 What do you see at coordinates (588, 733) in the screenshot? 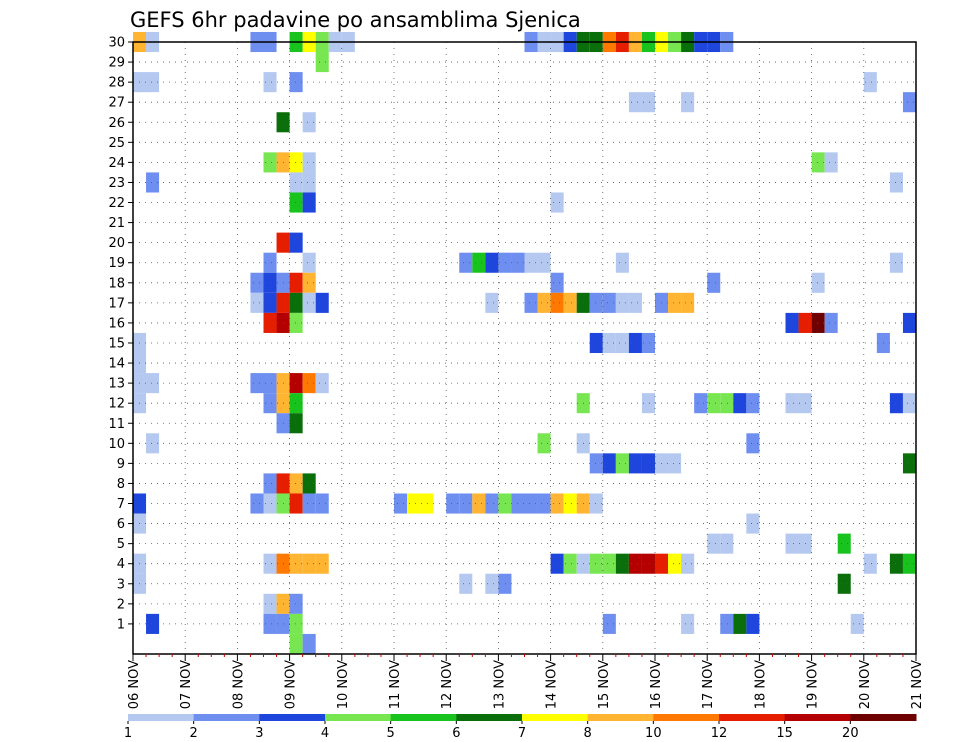
I see `legend-label: 8` at bounding box center [588, 733].